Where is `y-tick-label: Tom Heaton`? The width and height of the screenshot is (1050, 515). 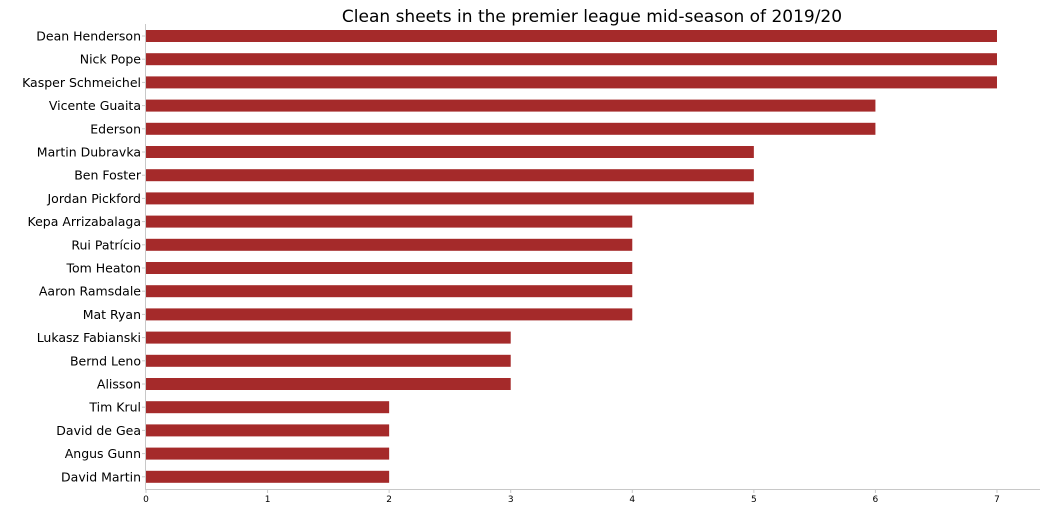
y-tick-label: Tom Heaton is located at coordinates (103, 268).